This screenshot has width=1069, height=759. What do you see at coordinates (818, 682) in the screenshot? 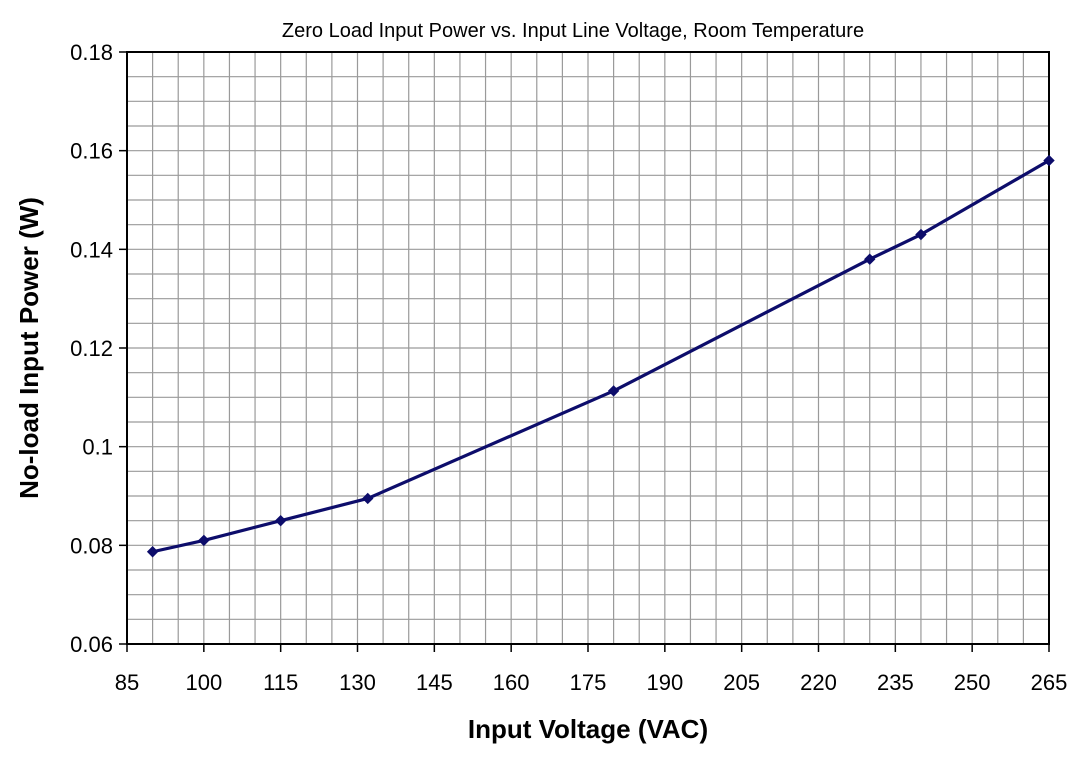
I see `x-tick-label: 220` at bounding box center [818, 682].